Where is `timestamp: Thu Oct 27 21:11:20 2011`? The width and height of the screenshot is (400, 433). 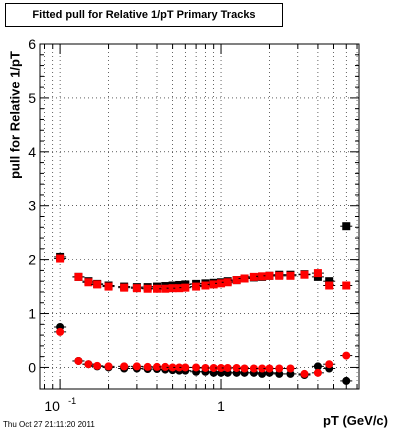 timestamp: Thu Oct 27 21:11:20 2011 is located at coordinates (49, 424).